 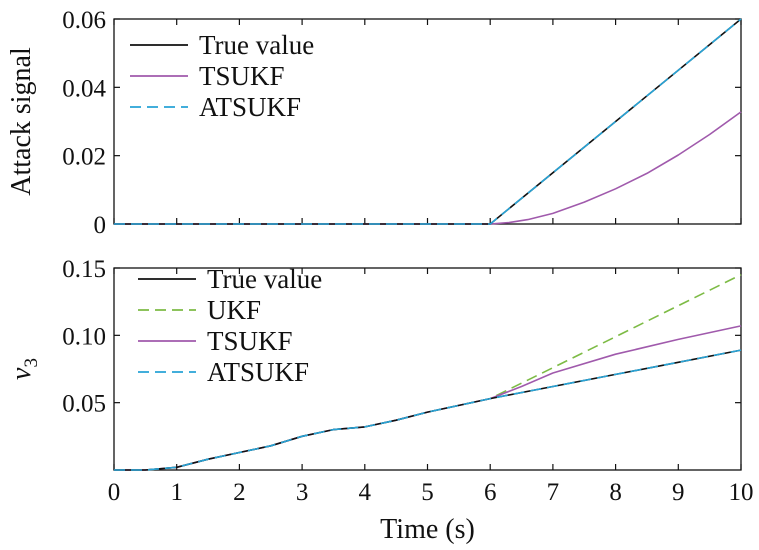 What do you see at coordinates (84, 404) in the screenshot?
I see `y-tick-label: 0.05` at bounding box center [84, 404].